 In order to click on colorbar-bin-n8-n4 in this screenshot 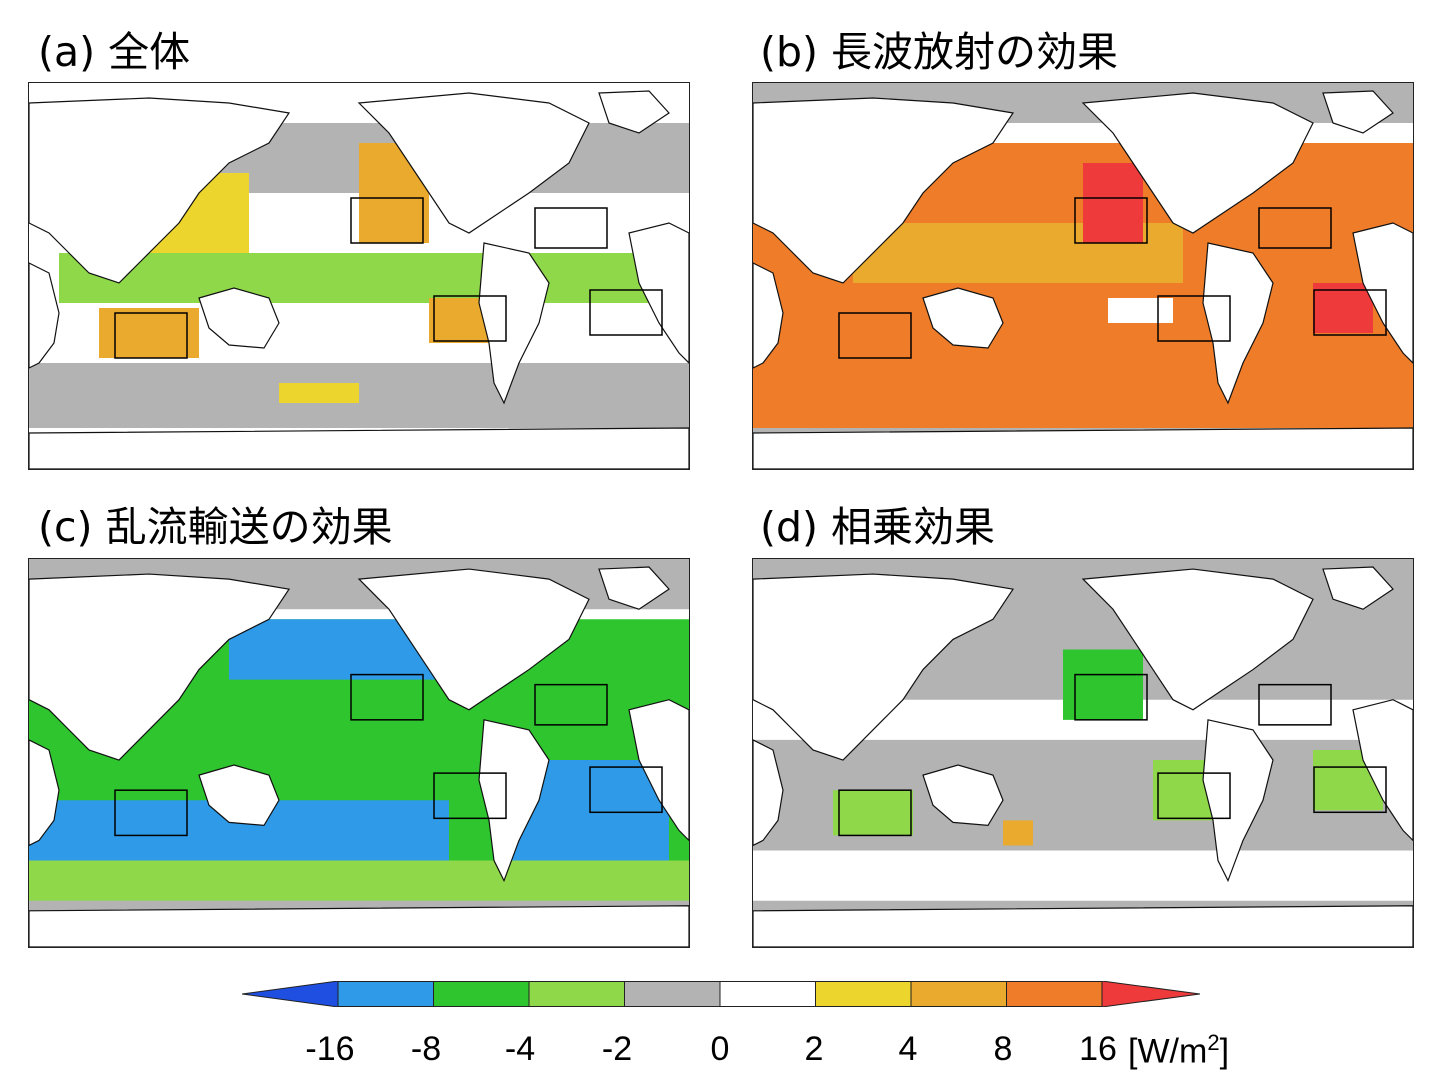, I will do `click(481, 994)`.